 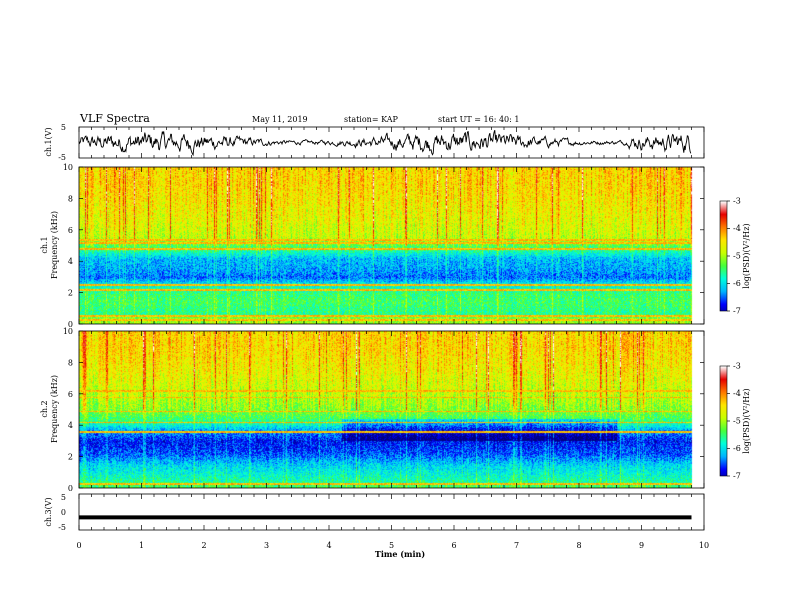 I want to click on colorbar-ch2: -3 -4 -5 -6 -7 log(PSD)(V²/Hz), so click(x=735, y=421).